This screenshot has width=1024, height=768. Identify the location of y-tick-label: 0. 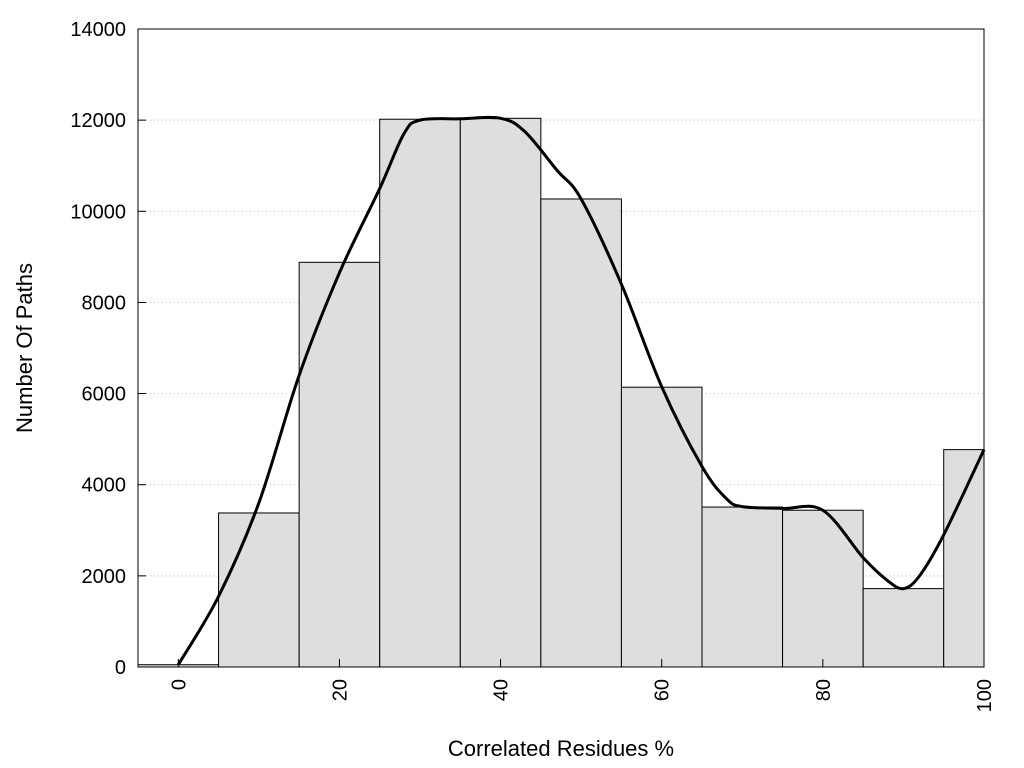
(120, 668).